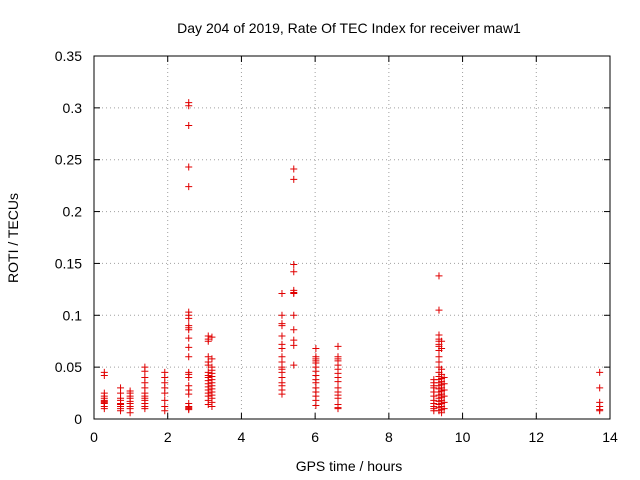 This screenshot has height=480, width=640. Describe the element at coordinates (68, 160) in the screenshot. I see `y-tick-label: 0.25` at that location.